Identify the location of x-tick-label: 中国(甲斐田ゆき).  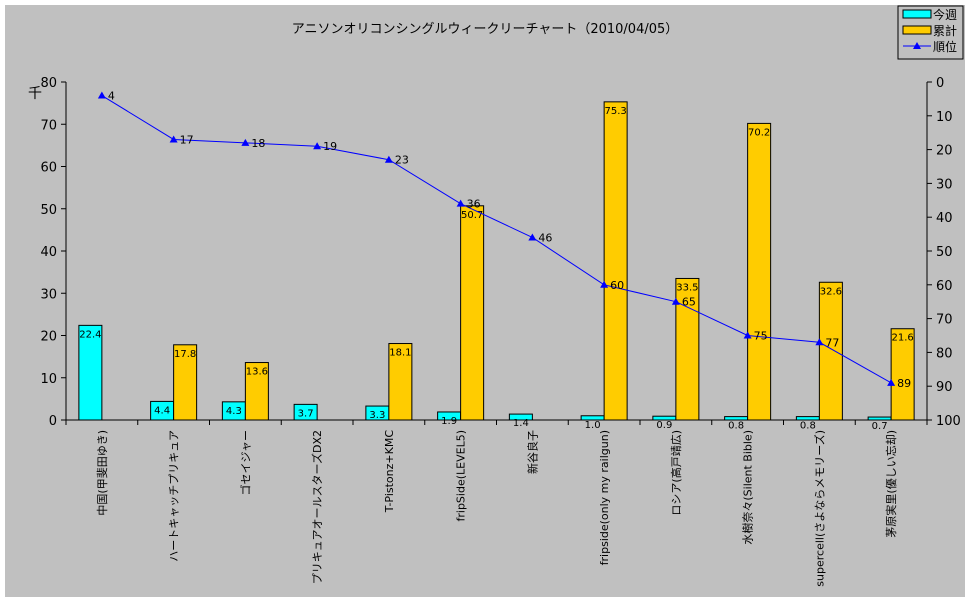
(102, 473).